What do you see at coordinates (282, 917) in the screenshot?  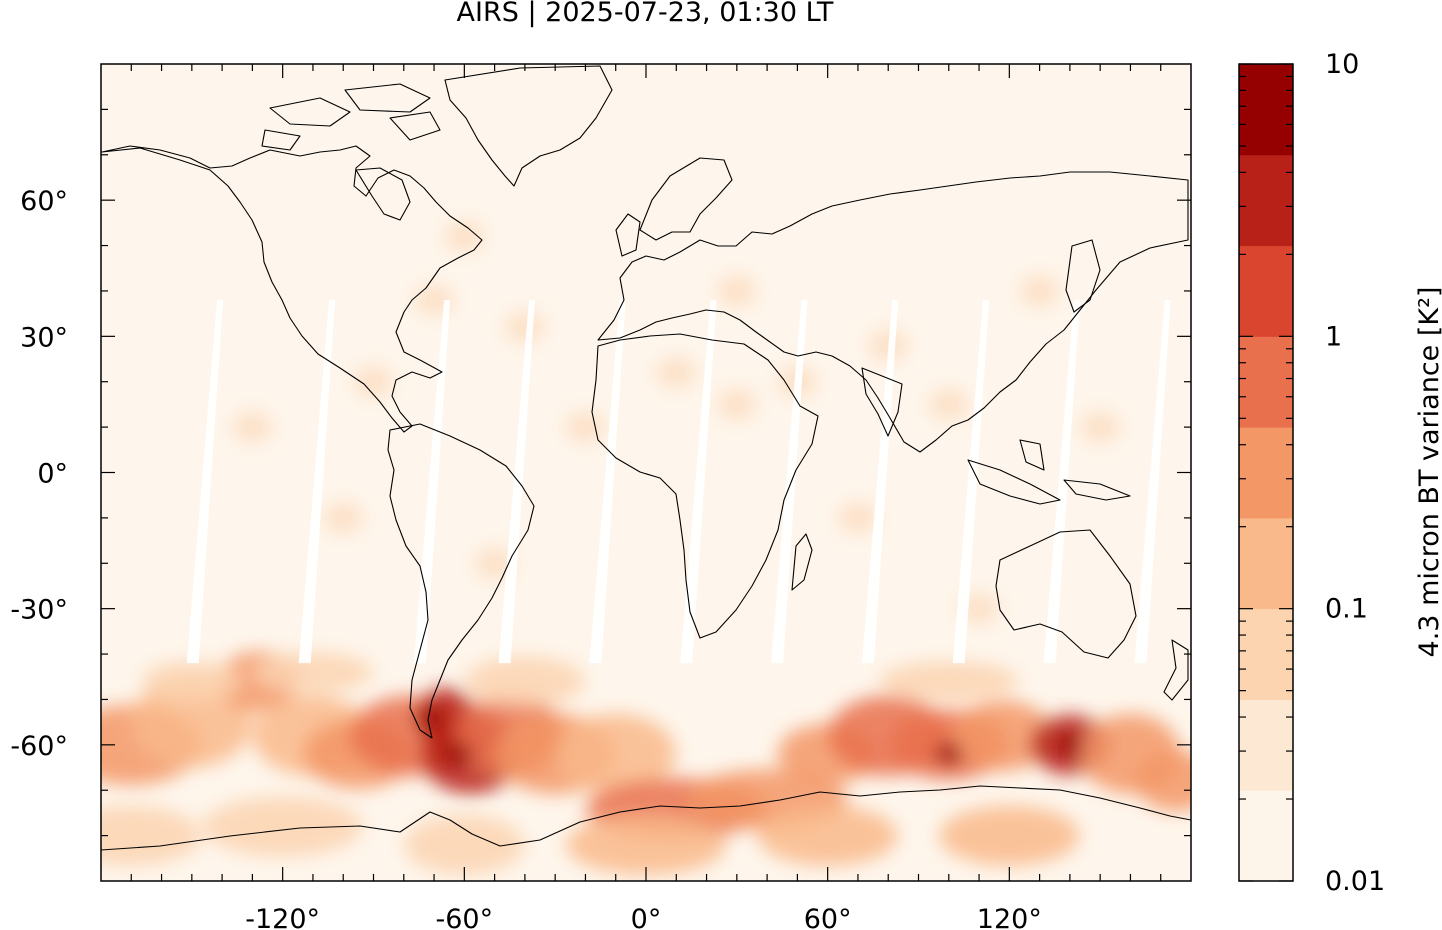 I see `lon-tick-label: -120°` at bounding box center [282, 917].